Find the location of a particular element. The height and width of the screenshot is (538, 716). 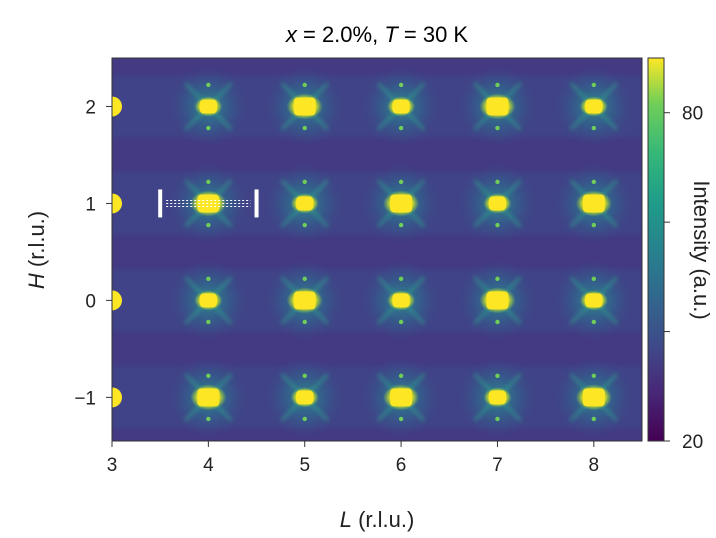

y-tick-label: 1 is located at coordinates (90, 204).